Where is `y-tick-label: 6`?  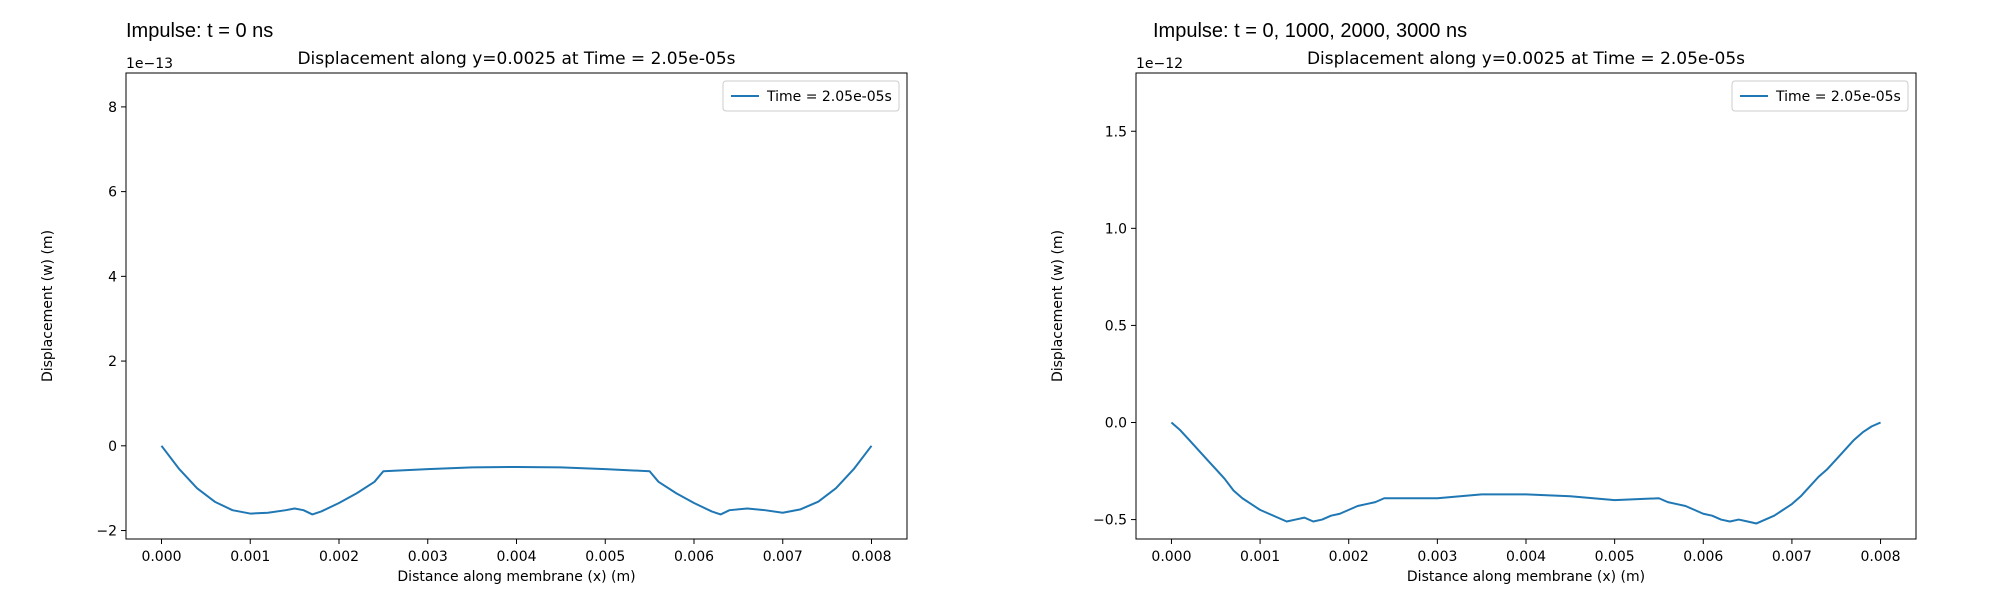 y-tick-label: 6 is located at coordinates (112, 193).